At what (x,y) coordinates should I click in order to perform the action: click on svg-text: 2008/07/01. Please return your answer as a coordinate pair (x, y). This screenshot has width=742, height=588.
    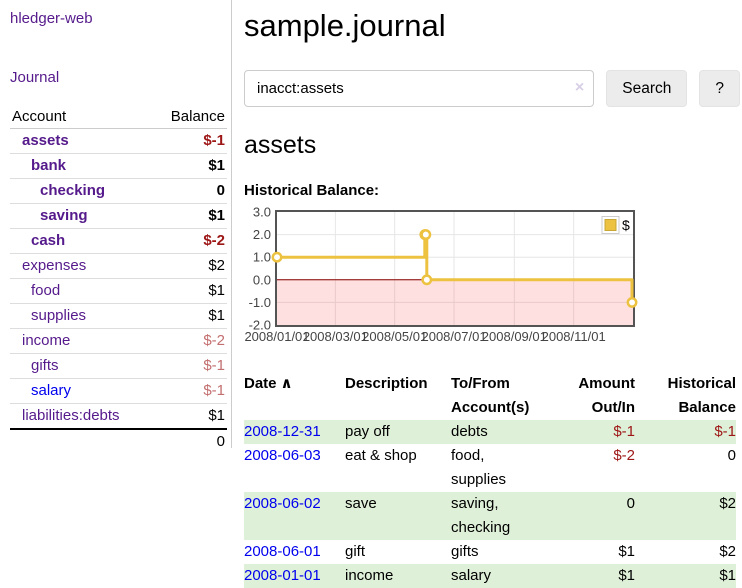
    Looking at the image, I should click on (453, 336).